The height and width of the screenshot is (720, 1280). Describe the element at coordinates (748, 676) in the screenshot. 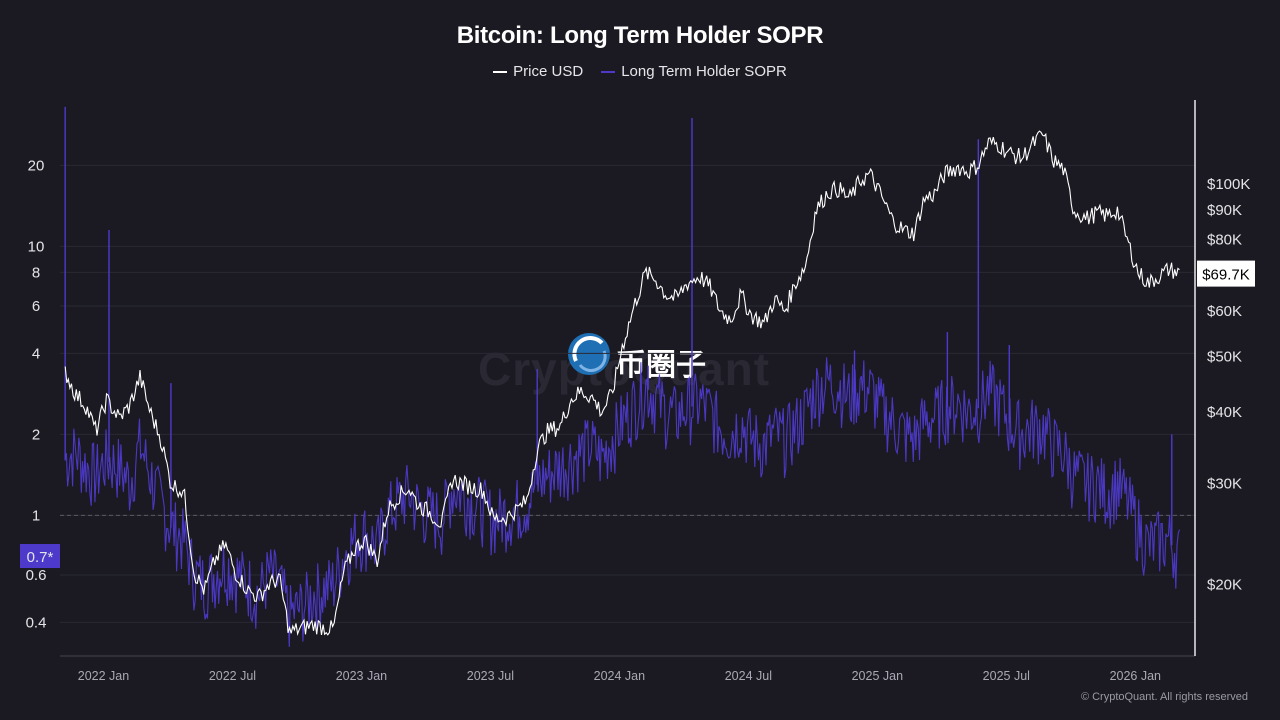

I see `x-tick-label: 2024 Jul` at that location.